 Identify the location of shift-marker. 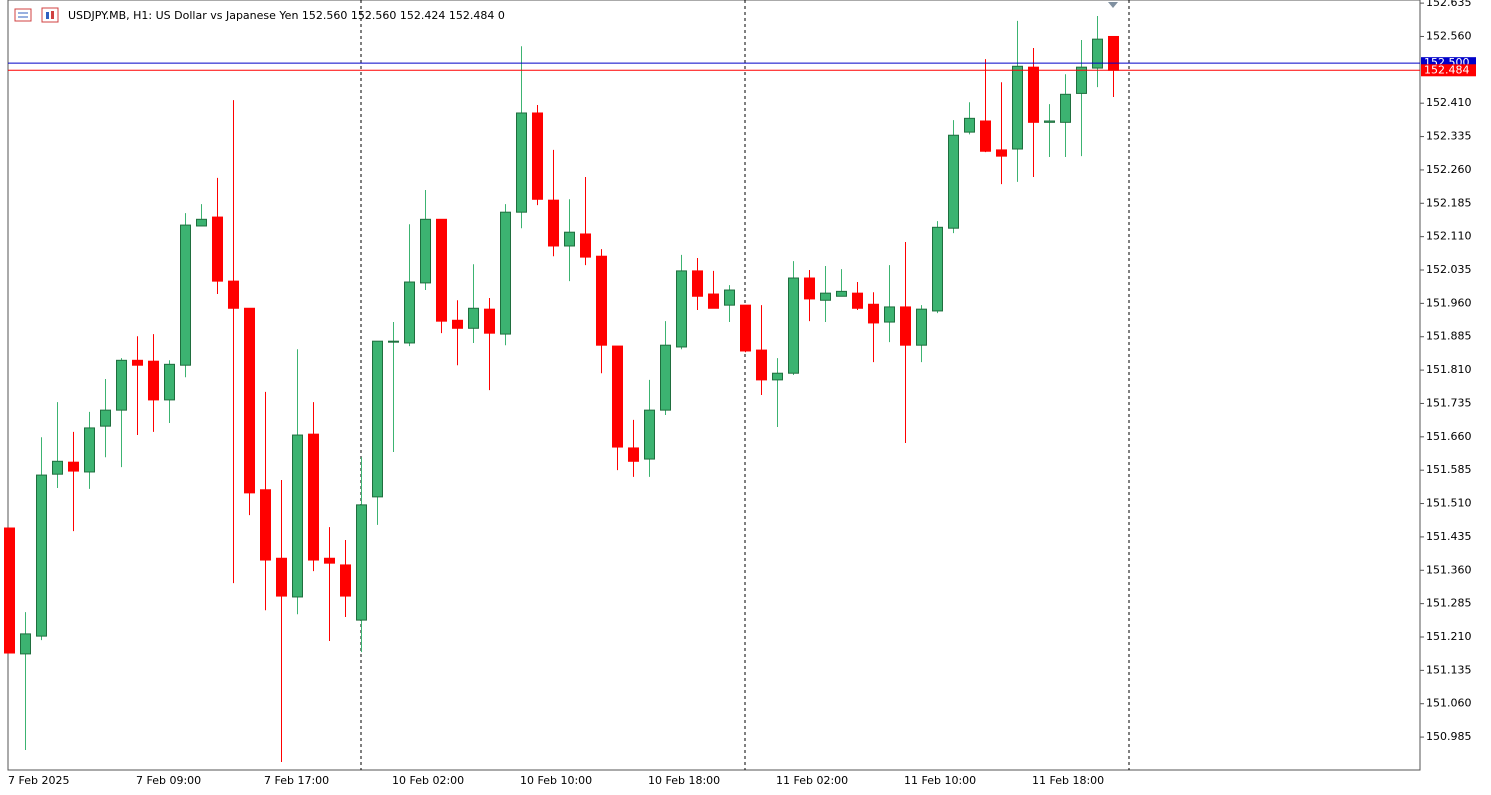
(1113, 5).